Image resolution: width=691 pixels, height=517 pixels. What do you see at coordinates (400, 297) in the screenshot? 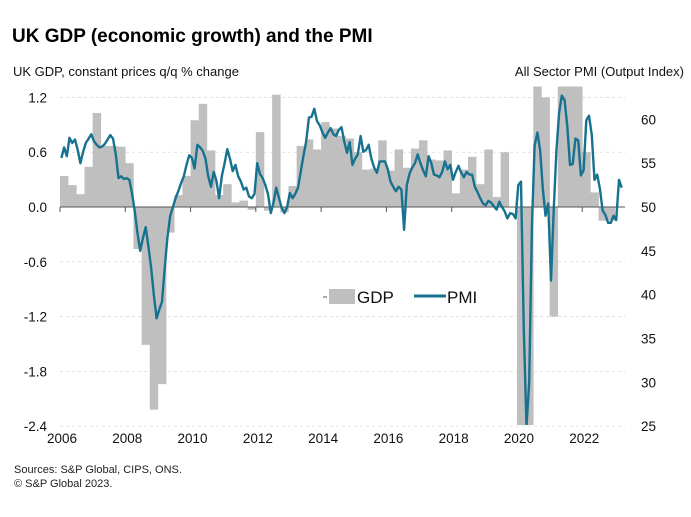
I see `legend: GDP PMI` at bounding box center [400, 297].